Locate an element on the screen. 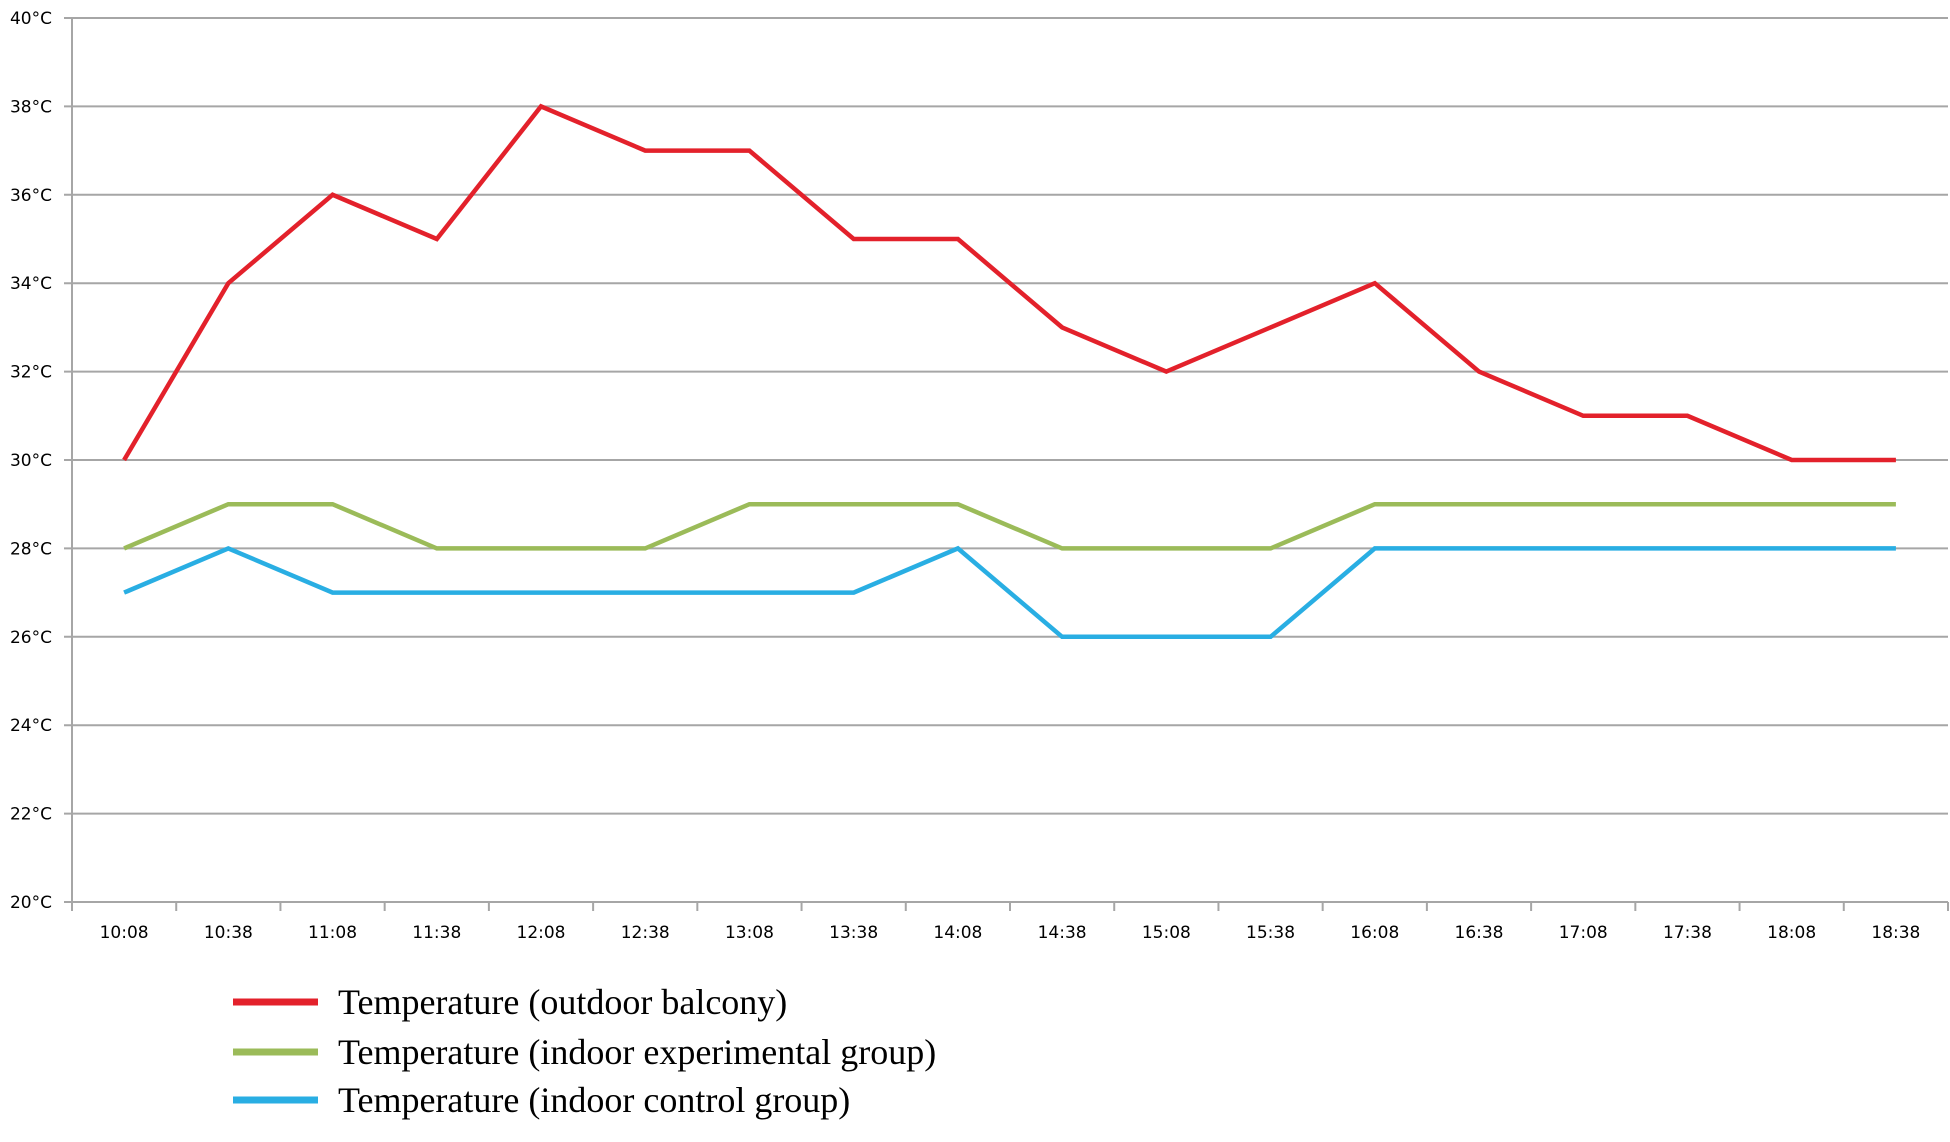  y-tick-label: 36°C is located at coordinates (31, 196).